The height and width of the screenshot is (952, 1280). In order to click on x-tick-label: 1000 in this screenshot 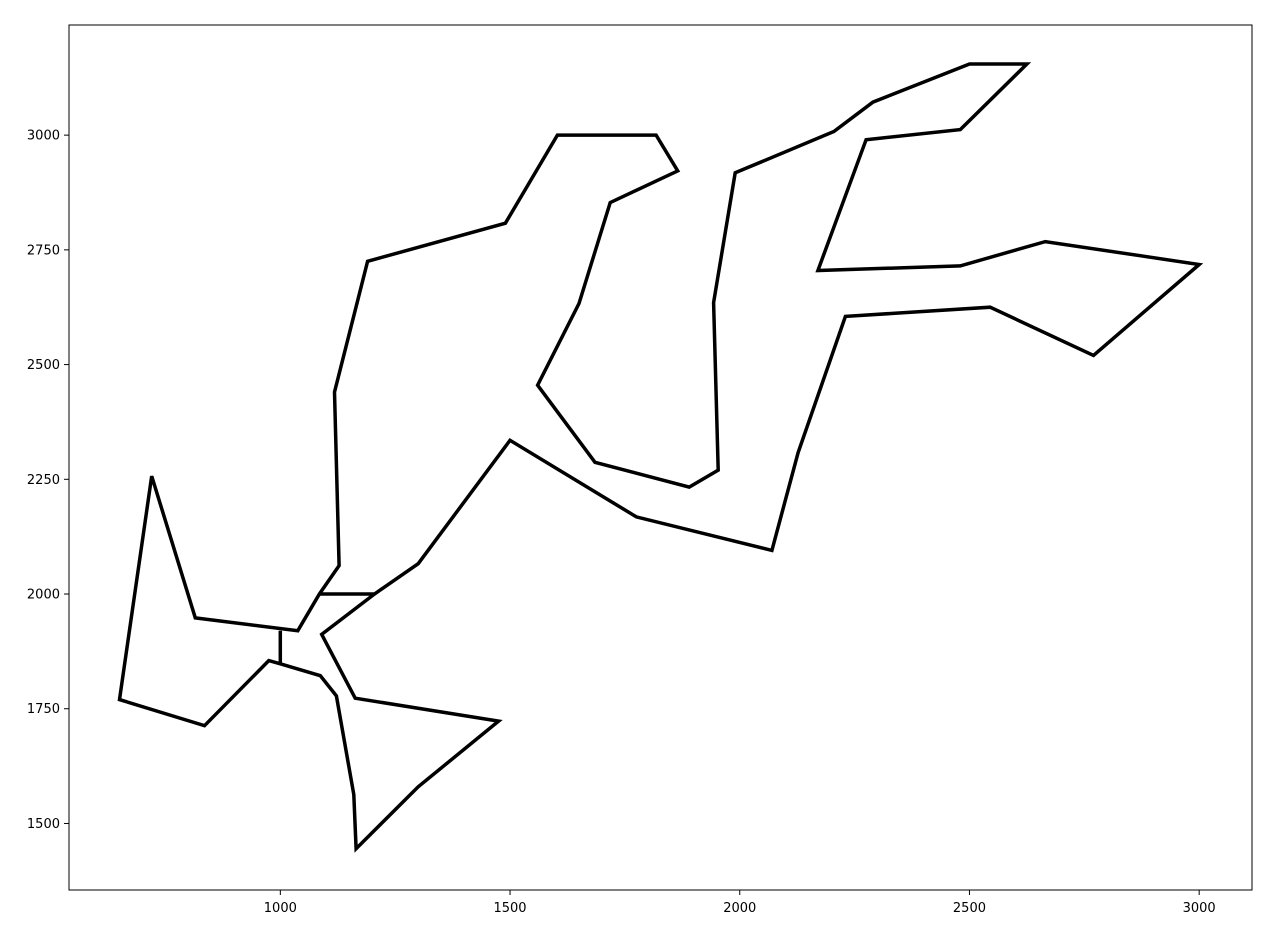, I will do `click(280, 908)`.